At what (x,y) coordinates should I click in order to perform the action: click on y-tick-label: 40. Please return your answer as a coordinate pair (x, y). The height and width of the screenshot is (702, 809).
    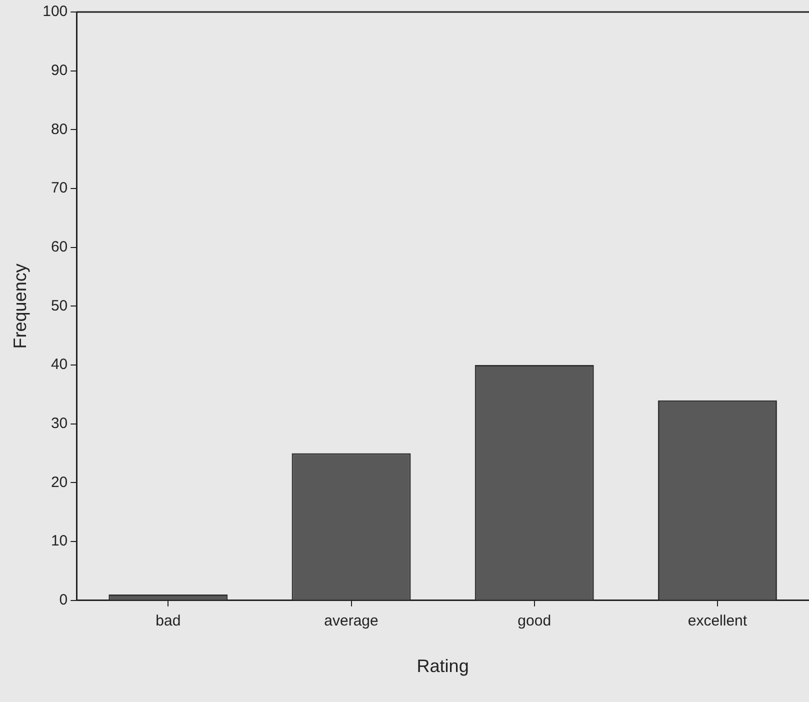
    Looking at the image, I should click on (59, 365).